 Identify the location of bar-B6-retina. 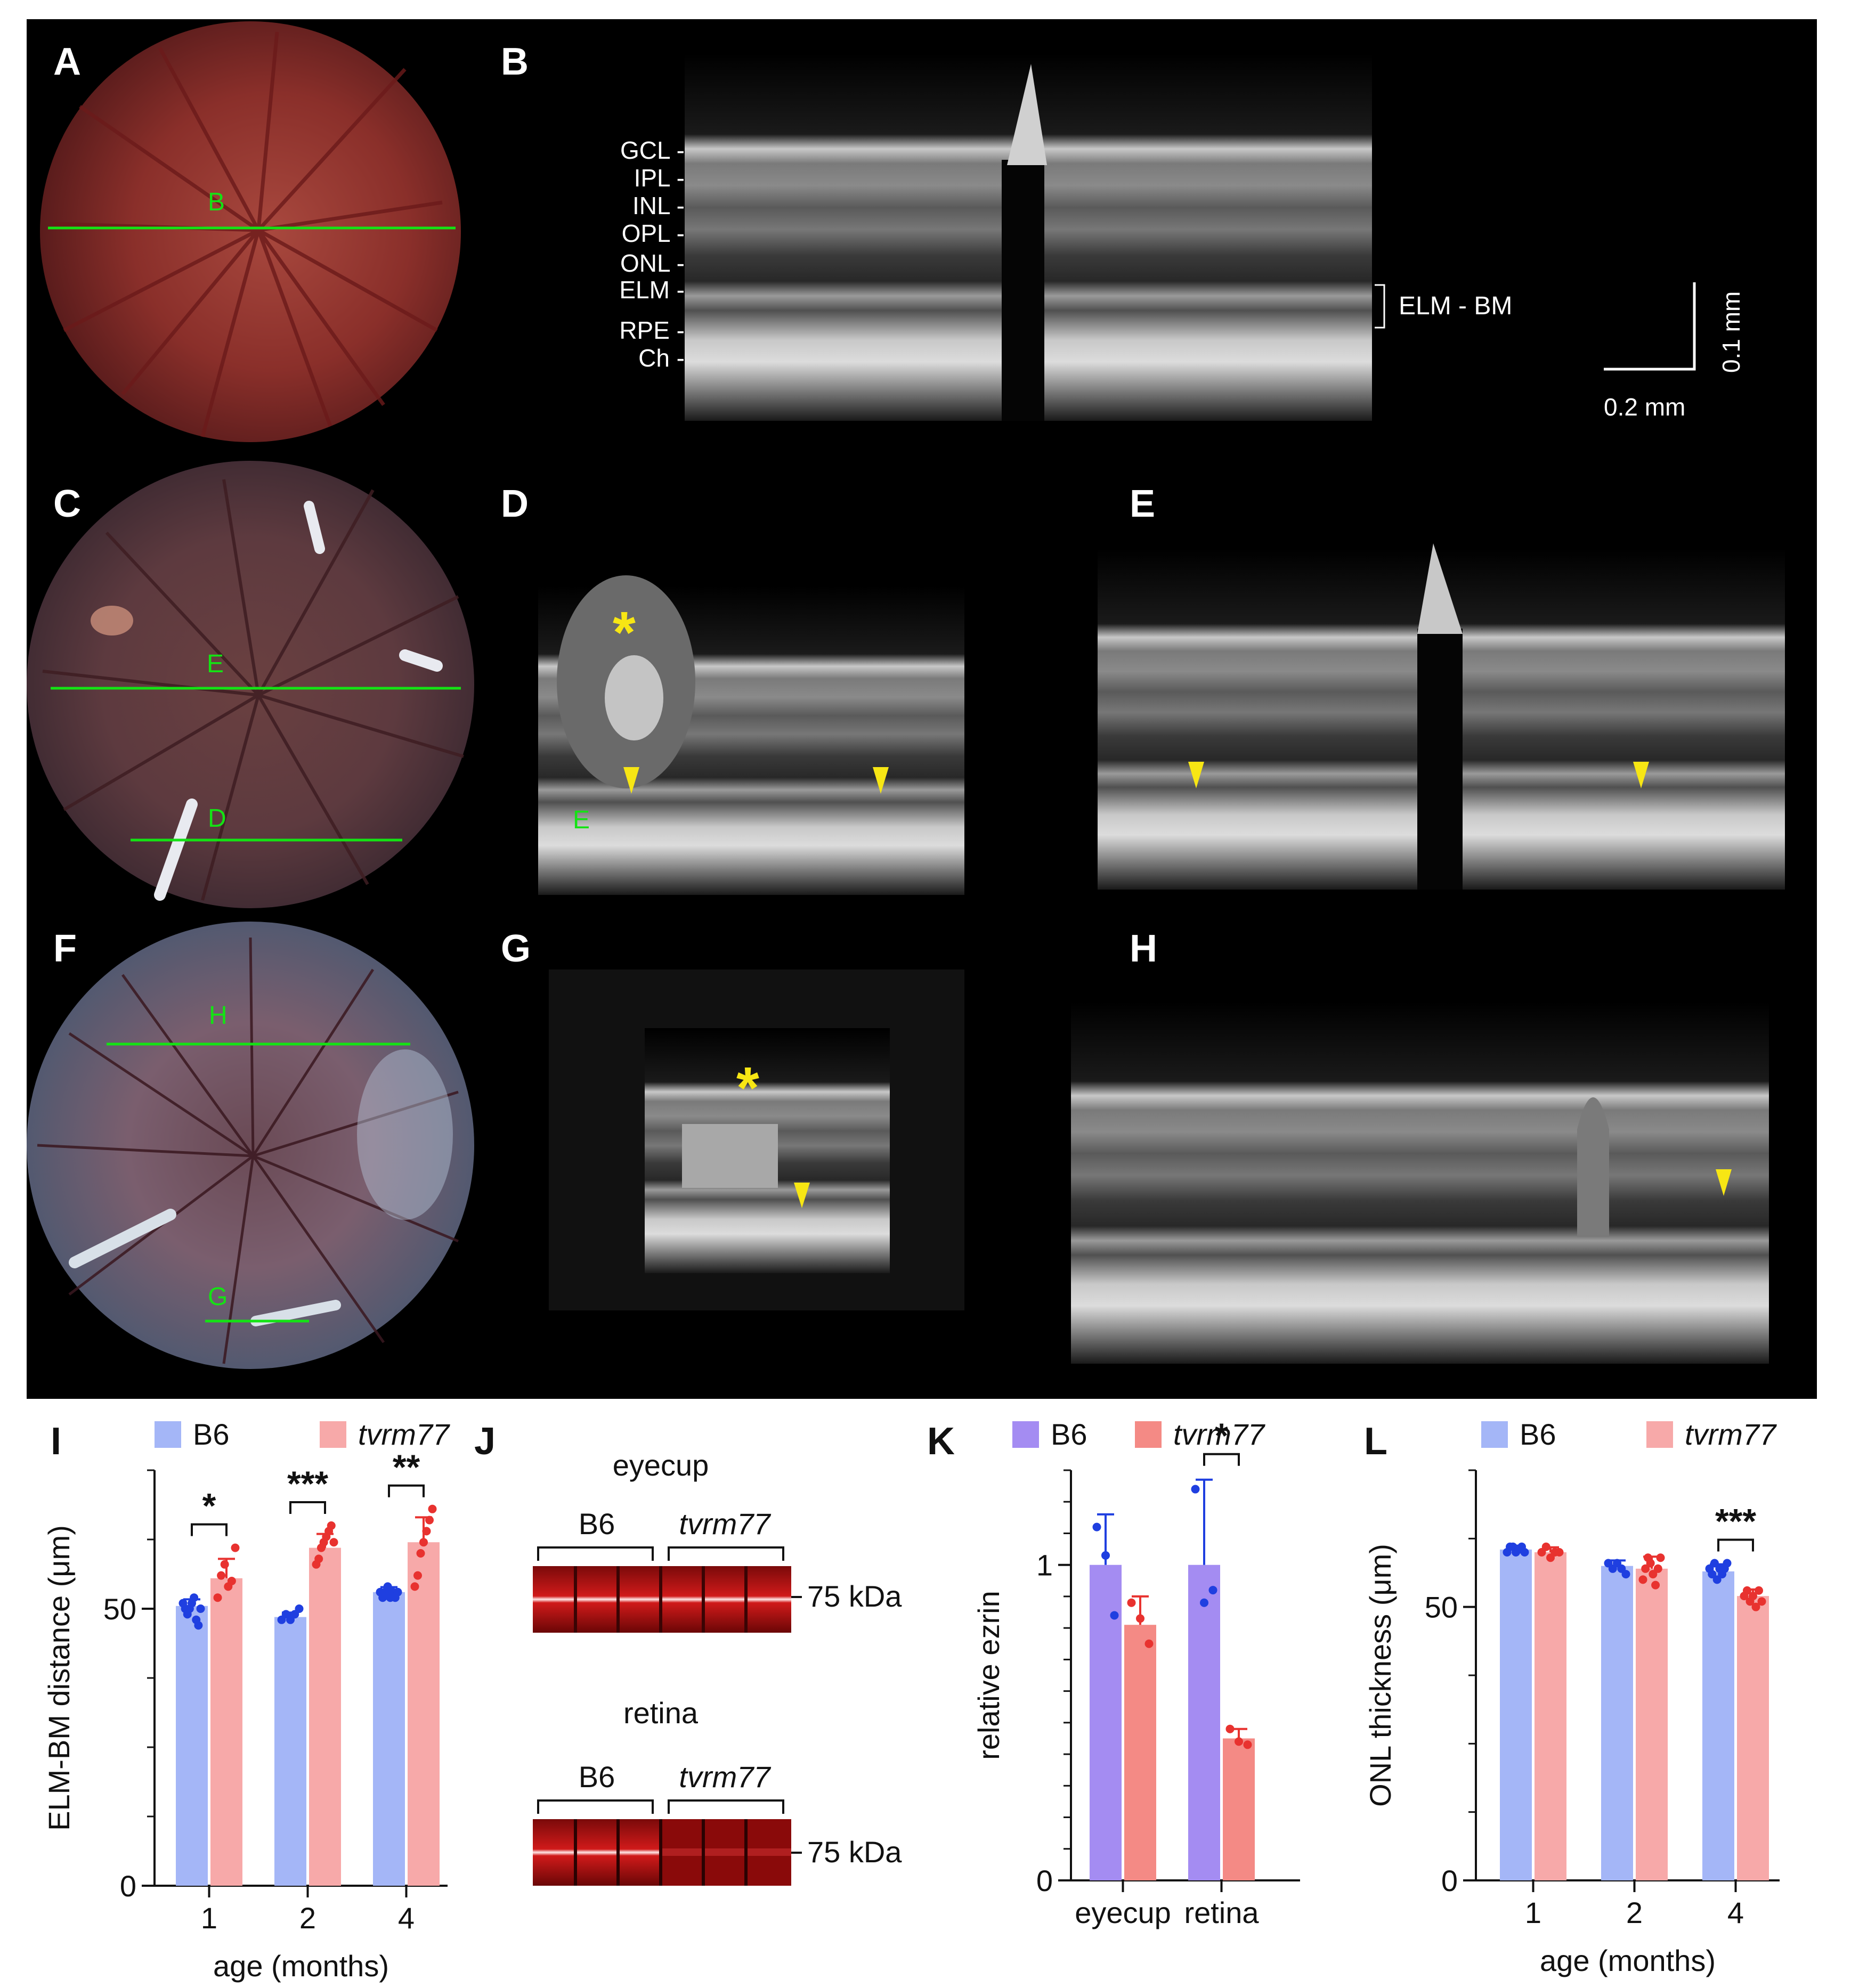
(1204, 1723).